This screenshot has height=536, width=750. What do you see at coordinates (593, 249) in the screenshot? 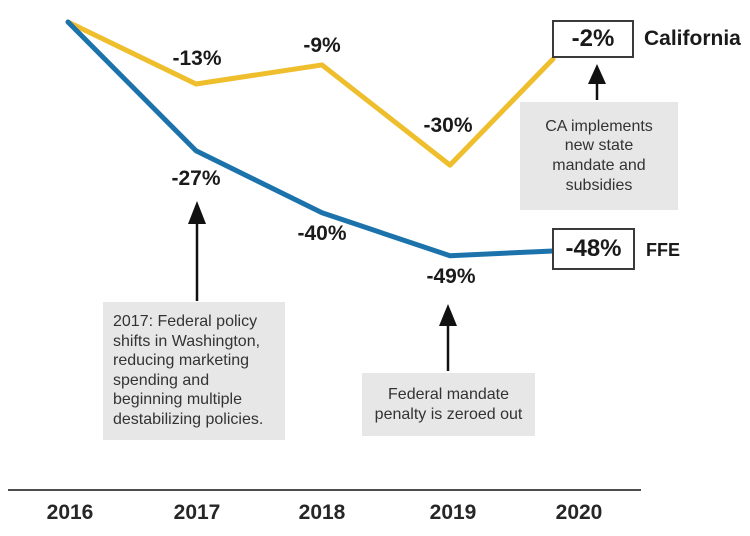
I see `ffe-end-value-box: -48%` at bounding box center [593, 249].